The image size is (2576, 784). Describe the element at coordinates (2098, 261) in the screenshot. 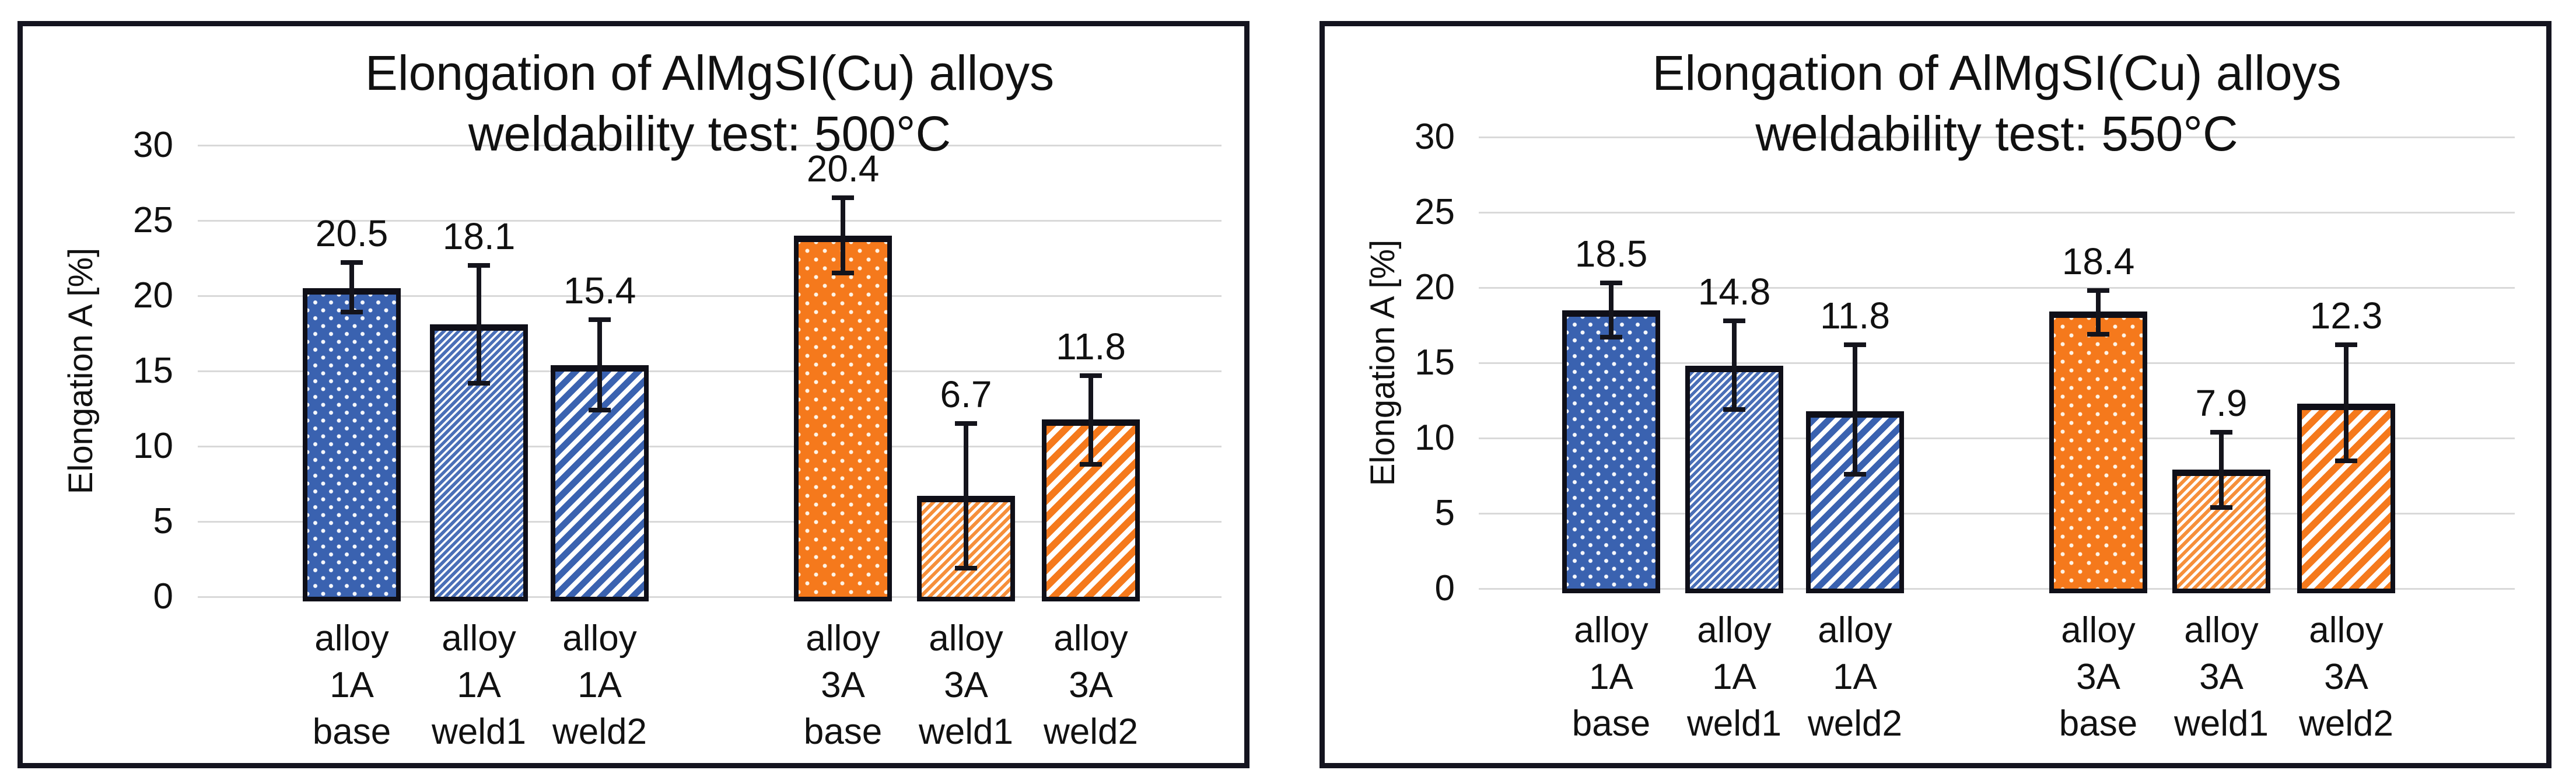

I see `bar-value-label: 18.4` at that location.